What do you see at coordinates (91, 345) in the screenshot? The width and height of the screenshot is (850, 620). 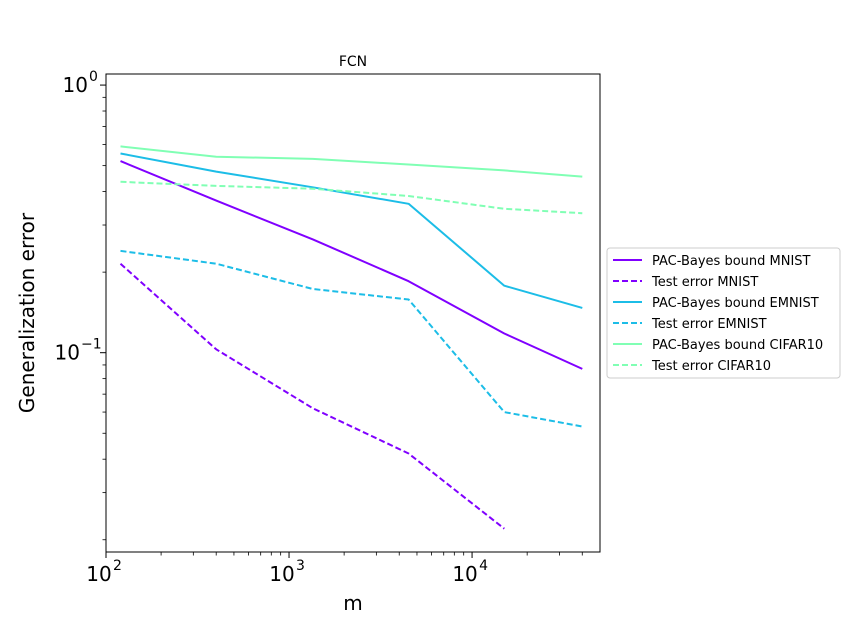 I see `y-tick-exponent: −1` at bounding box center [91, 345].